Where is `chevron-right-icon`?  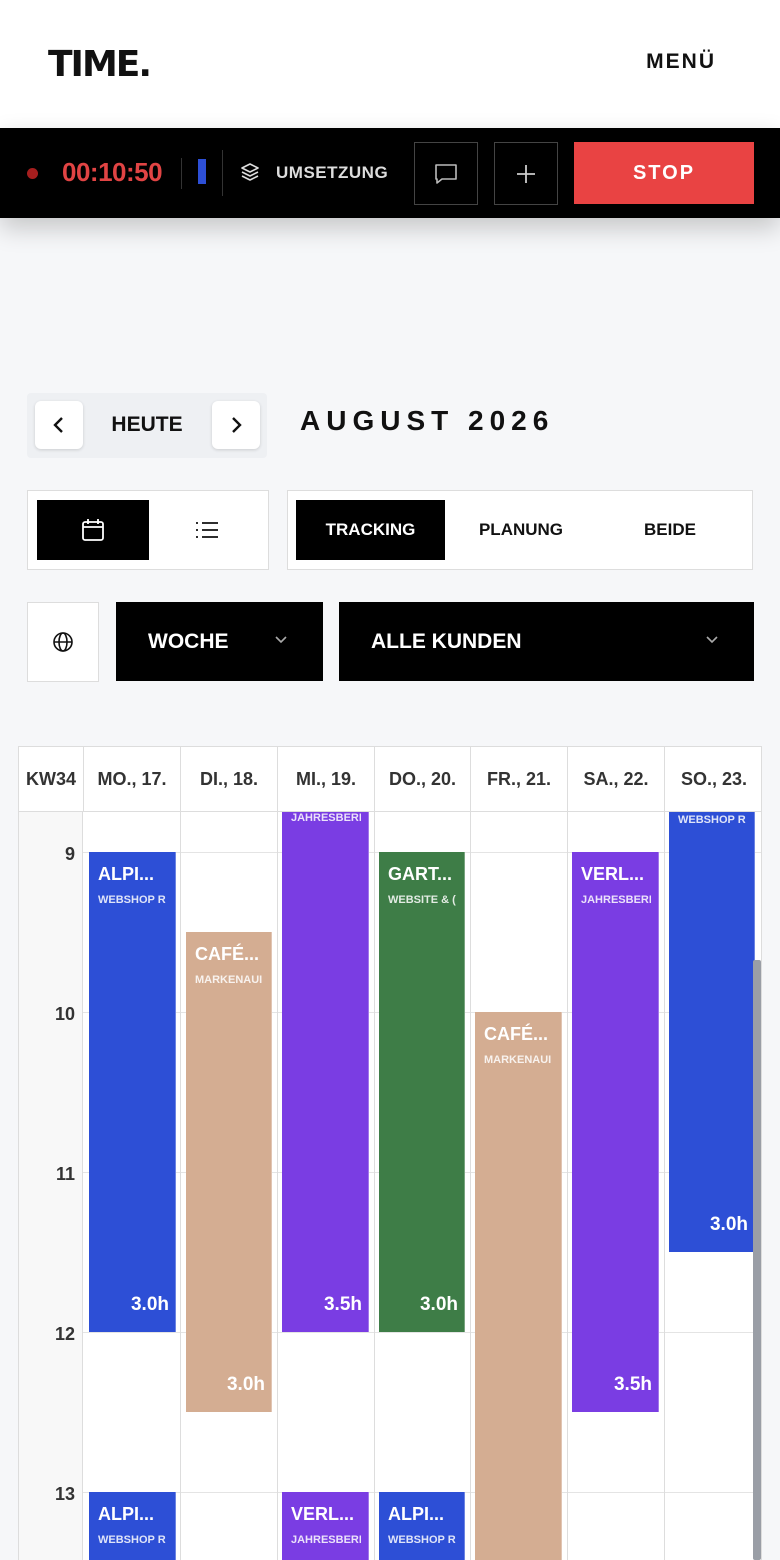 chevron-right-icon is located at coordinates (237, 425).